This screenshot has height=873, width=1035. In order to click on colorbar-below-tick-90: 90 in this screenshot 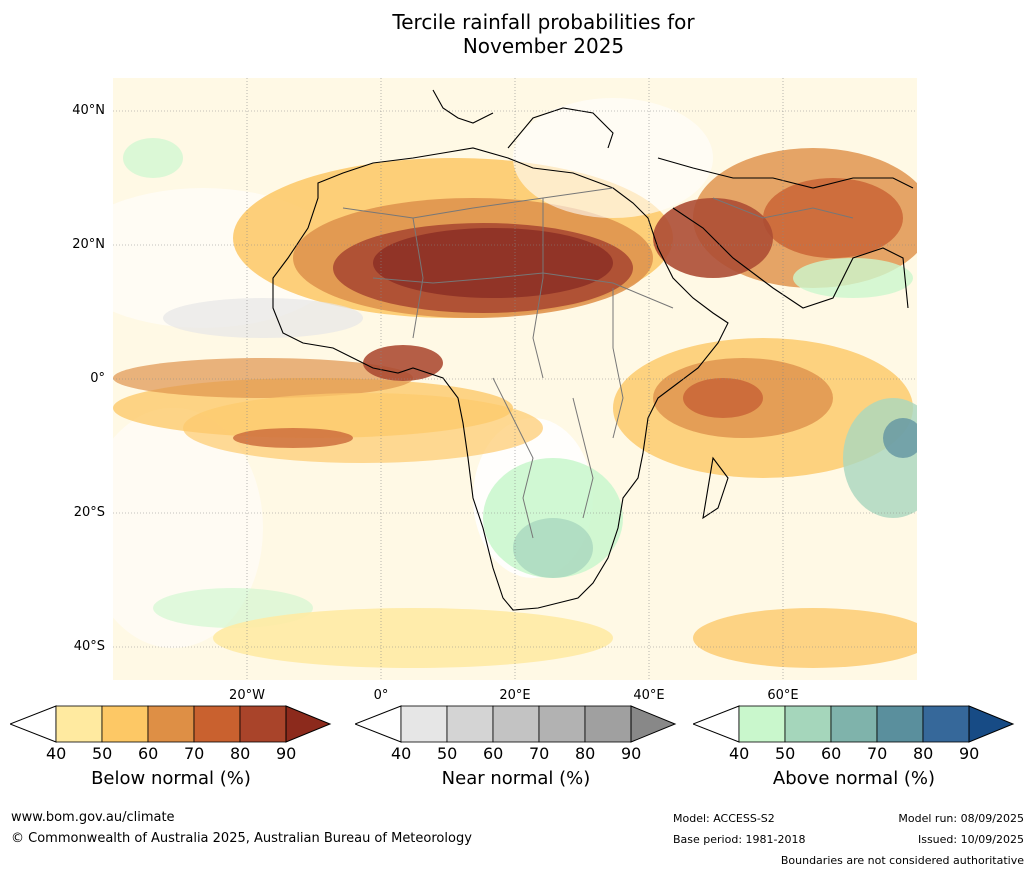, I will do `click(286, 753)`.